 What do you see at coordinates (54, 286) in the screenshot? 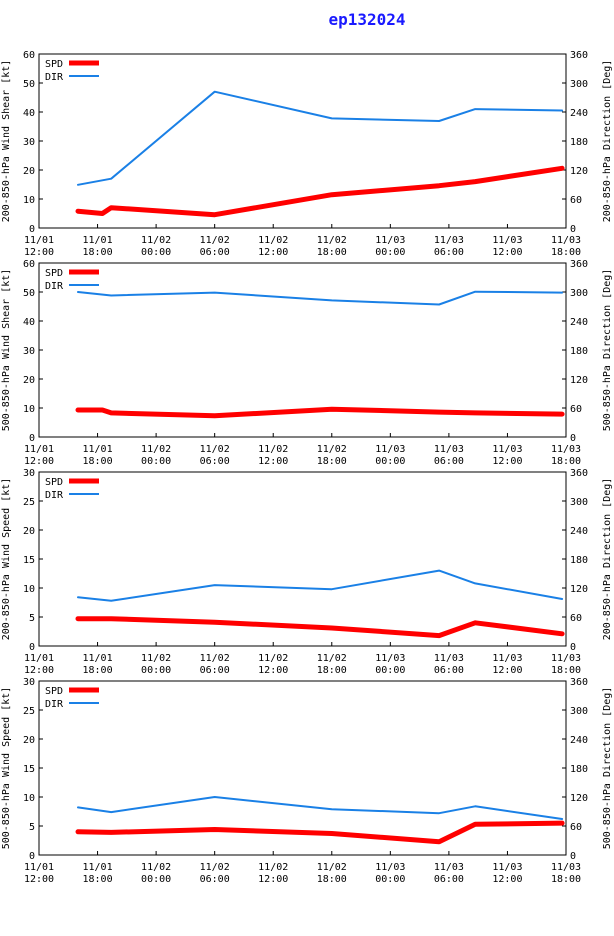
I see `legend-label-dir: DIR` at bounding box center [54, 286].